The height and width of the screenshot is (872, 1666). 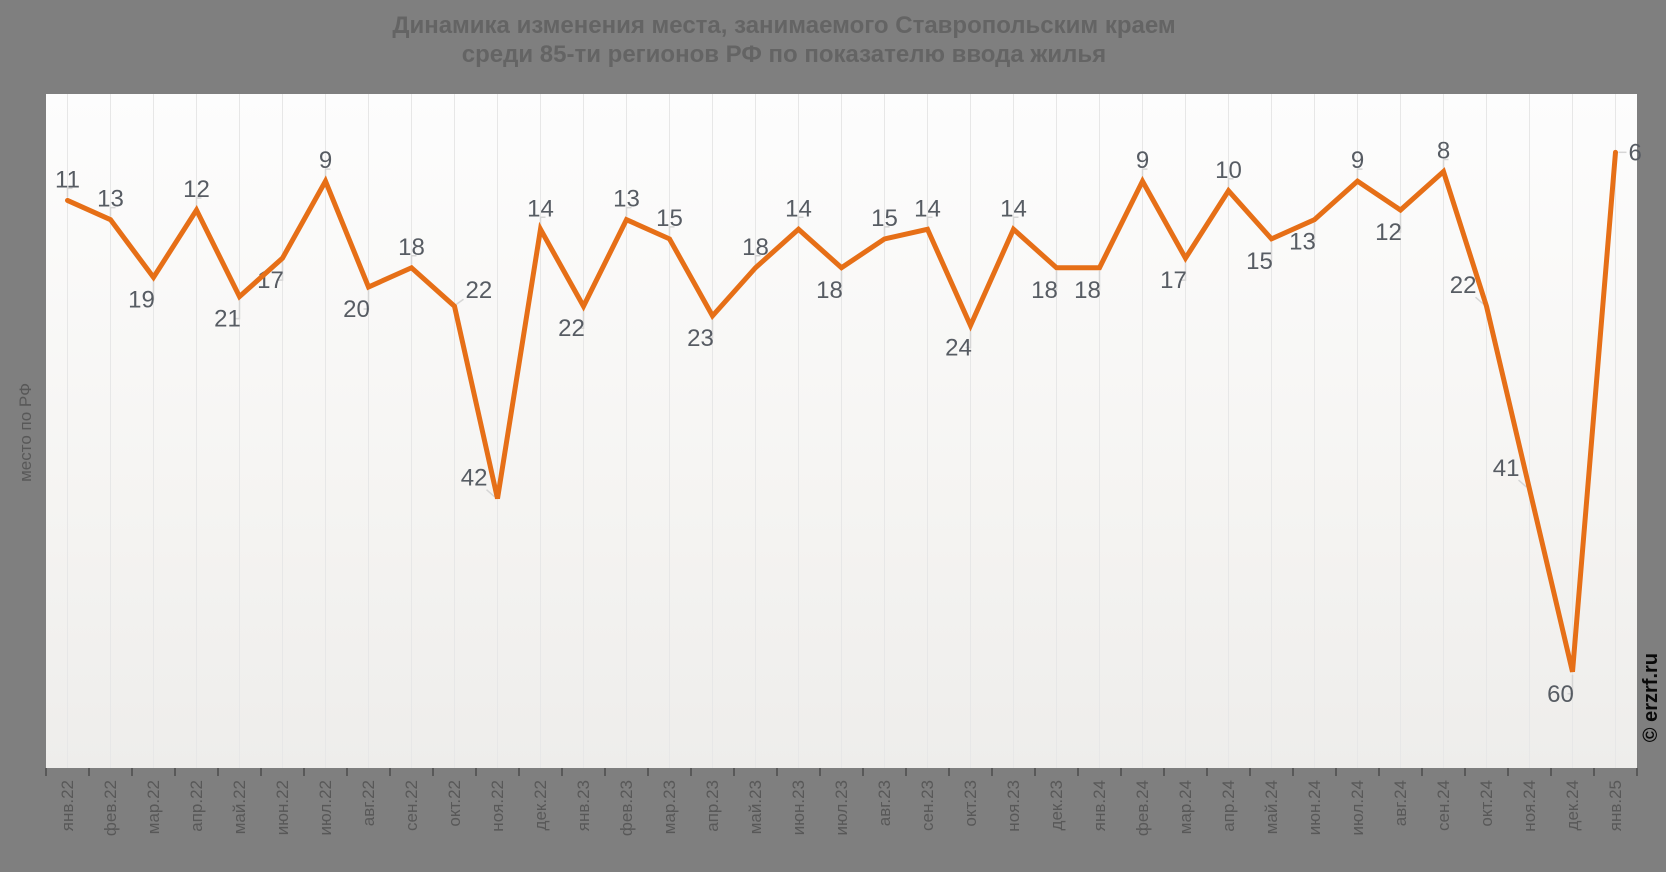 I want to click on data-label: 23, so click(x=700, y=338).